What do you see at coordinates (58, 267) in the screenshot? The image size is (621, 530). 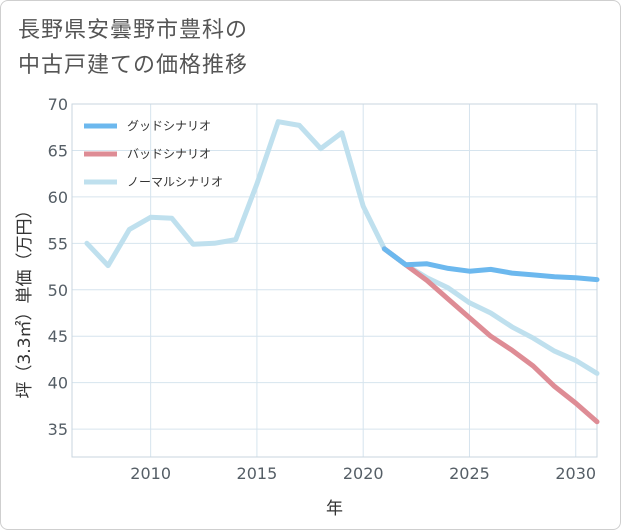 I see `y-axis-ticks: 35 40 45 50 55 60 65 70` at bounding box center [58, 267].